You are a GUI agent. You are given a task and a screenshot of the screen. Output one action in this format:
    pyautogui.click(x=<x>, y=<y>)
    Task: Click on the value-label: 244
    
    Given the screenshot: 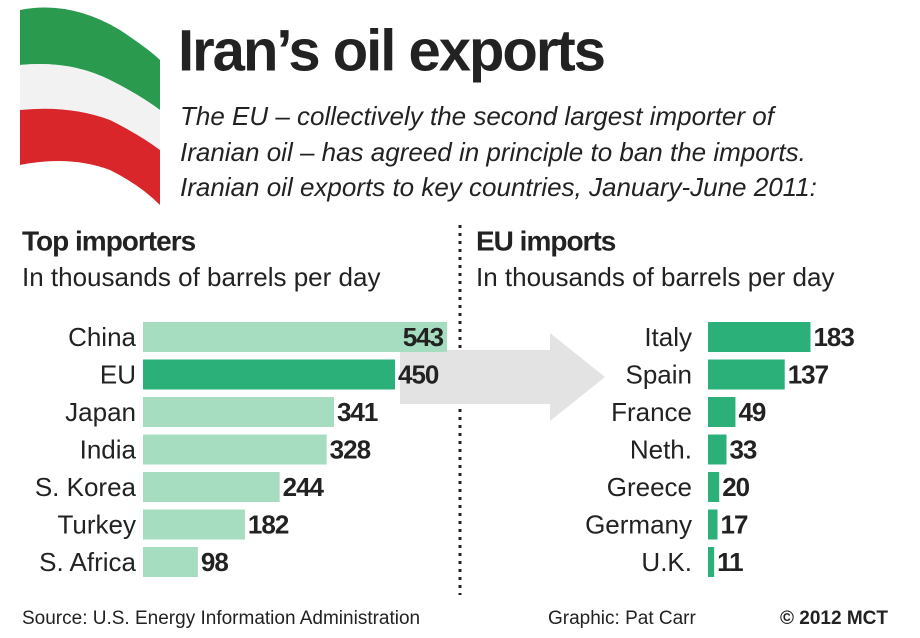 What is the action you would take?
    pyautogui.click(x=304, y=487)
    